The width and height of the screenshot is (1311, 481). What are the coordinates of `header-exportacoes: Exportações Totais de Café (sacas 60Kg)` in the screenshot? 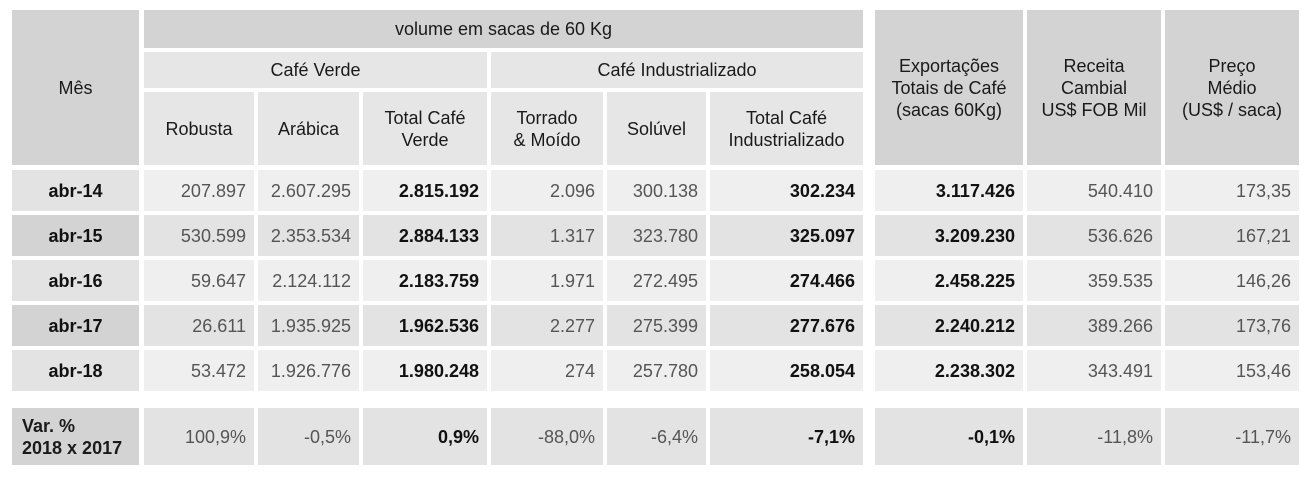 It's located at (949, 87).